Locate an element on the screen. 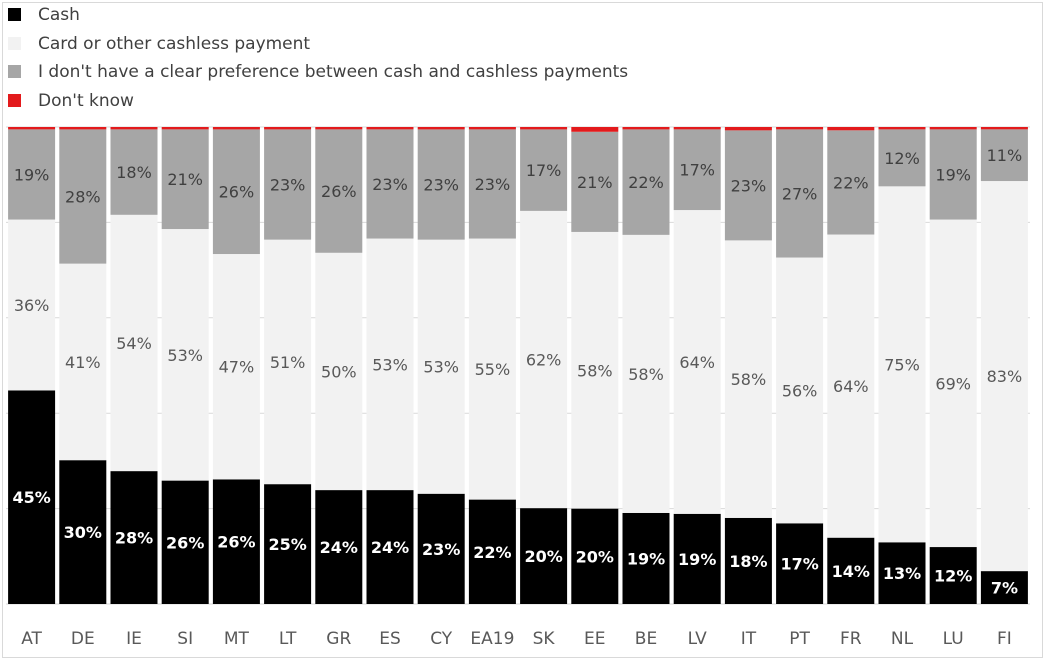 Image resolution: width=1047 pixels, height=662 pixels. data-label: 7% is located at coordinates (1004, 588).